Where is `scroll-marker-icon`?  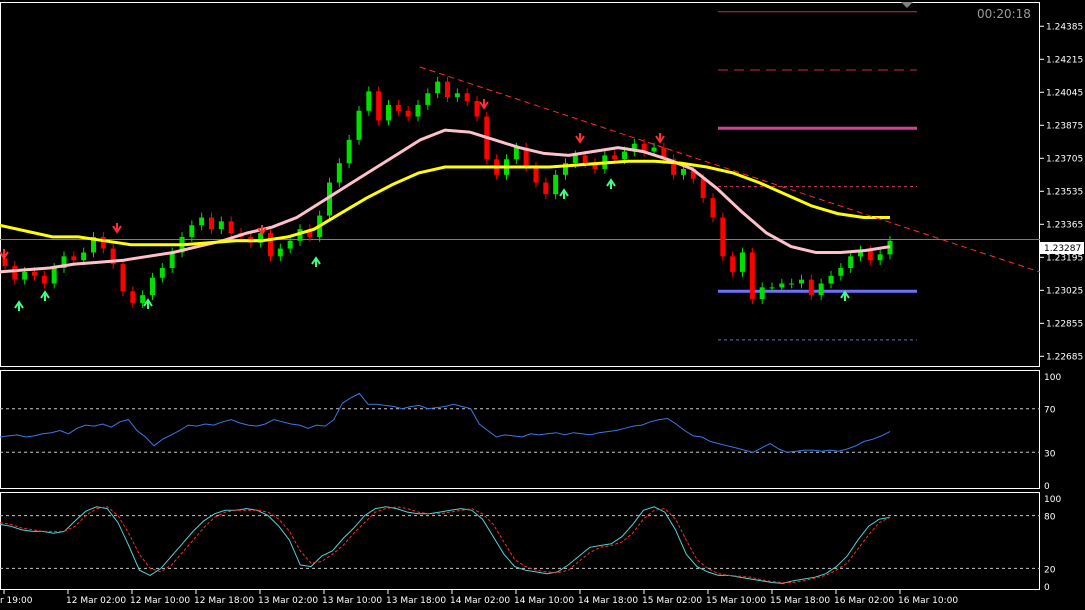 scroll-marker-icon is located at coordinates (907, 5).